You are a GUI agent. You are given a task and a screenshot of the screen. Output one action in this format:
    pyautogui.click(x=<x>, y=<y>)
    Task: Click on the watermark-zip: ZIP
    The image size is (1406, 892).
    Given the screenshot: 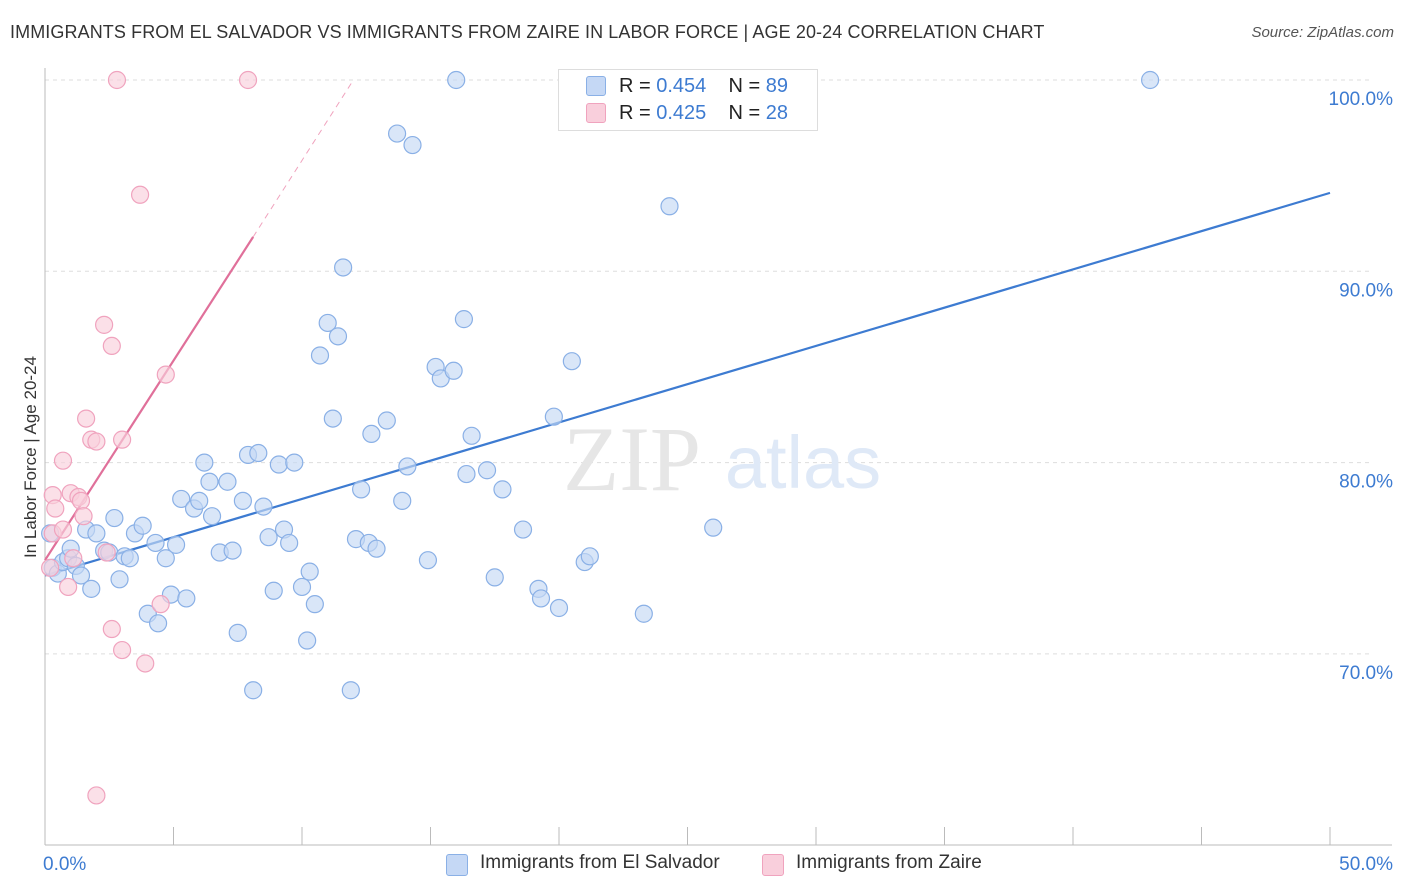 What is the action you would take?
    pyautogui.click(x=632, y=459)
    